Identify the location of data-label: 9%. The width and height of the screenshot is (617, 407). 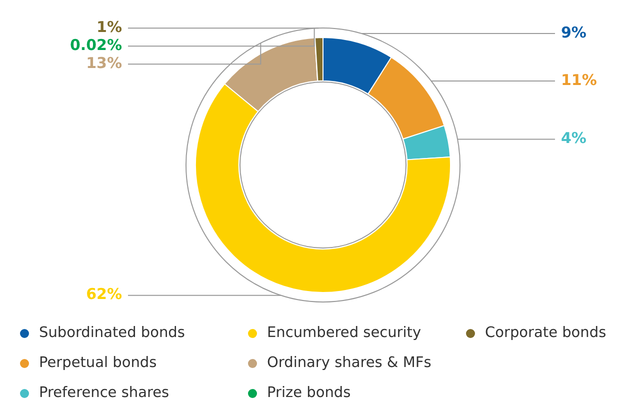
(573, 32).